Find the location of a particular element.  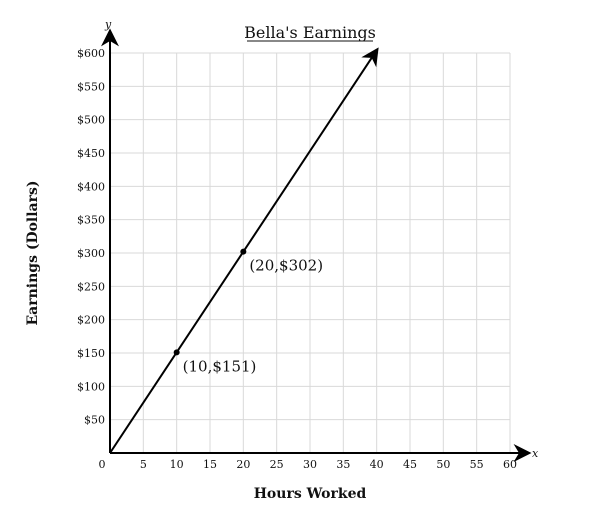

y-tick-label: $150 is located at coordinates (91, 353).